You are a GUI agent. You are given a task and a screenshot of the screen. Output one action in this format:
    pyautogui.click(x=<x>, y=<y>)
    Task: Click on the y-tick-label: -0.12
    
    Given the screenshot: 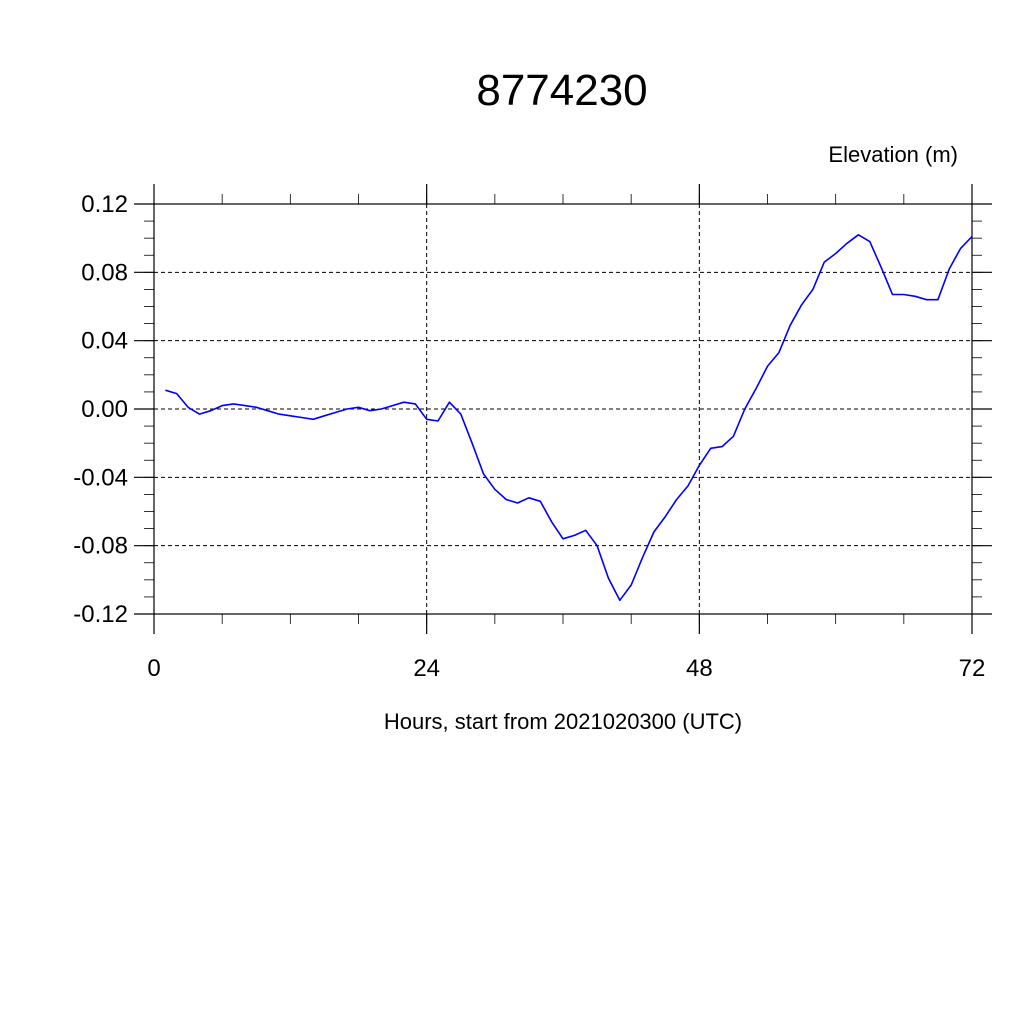 What is the action you would take?
    pyautogui.click(x=100, y=614)
    